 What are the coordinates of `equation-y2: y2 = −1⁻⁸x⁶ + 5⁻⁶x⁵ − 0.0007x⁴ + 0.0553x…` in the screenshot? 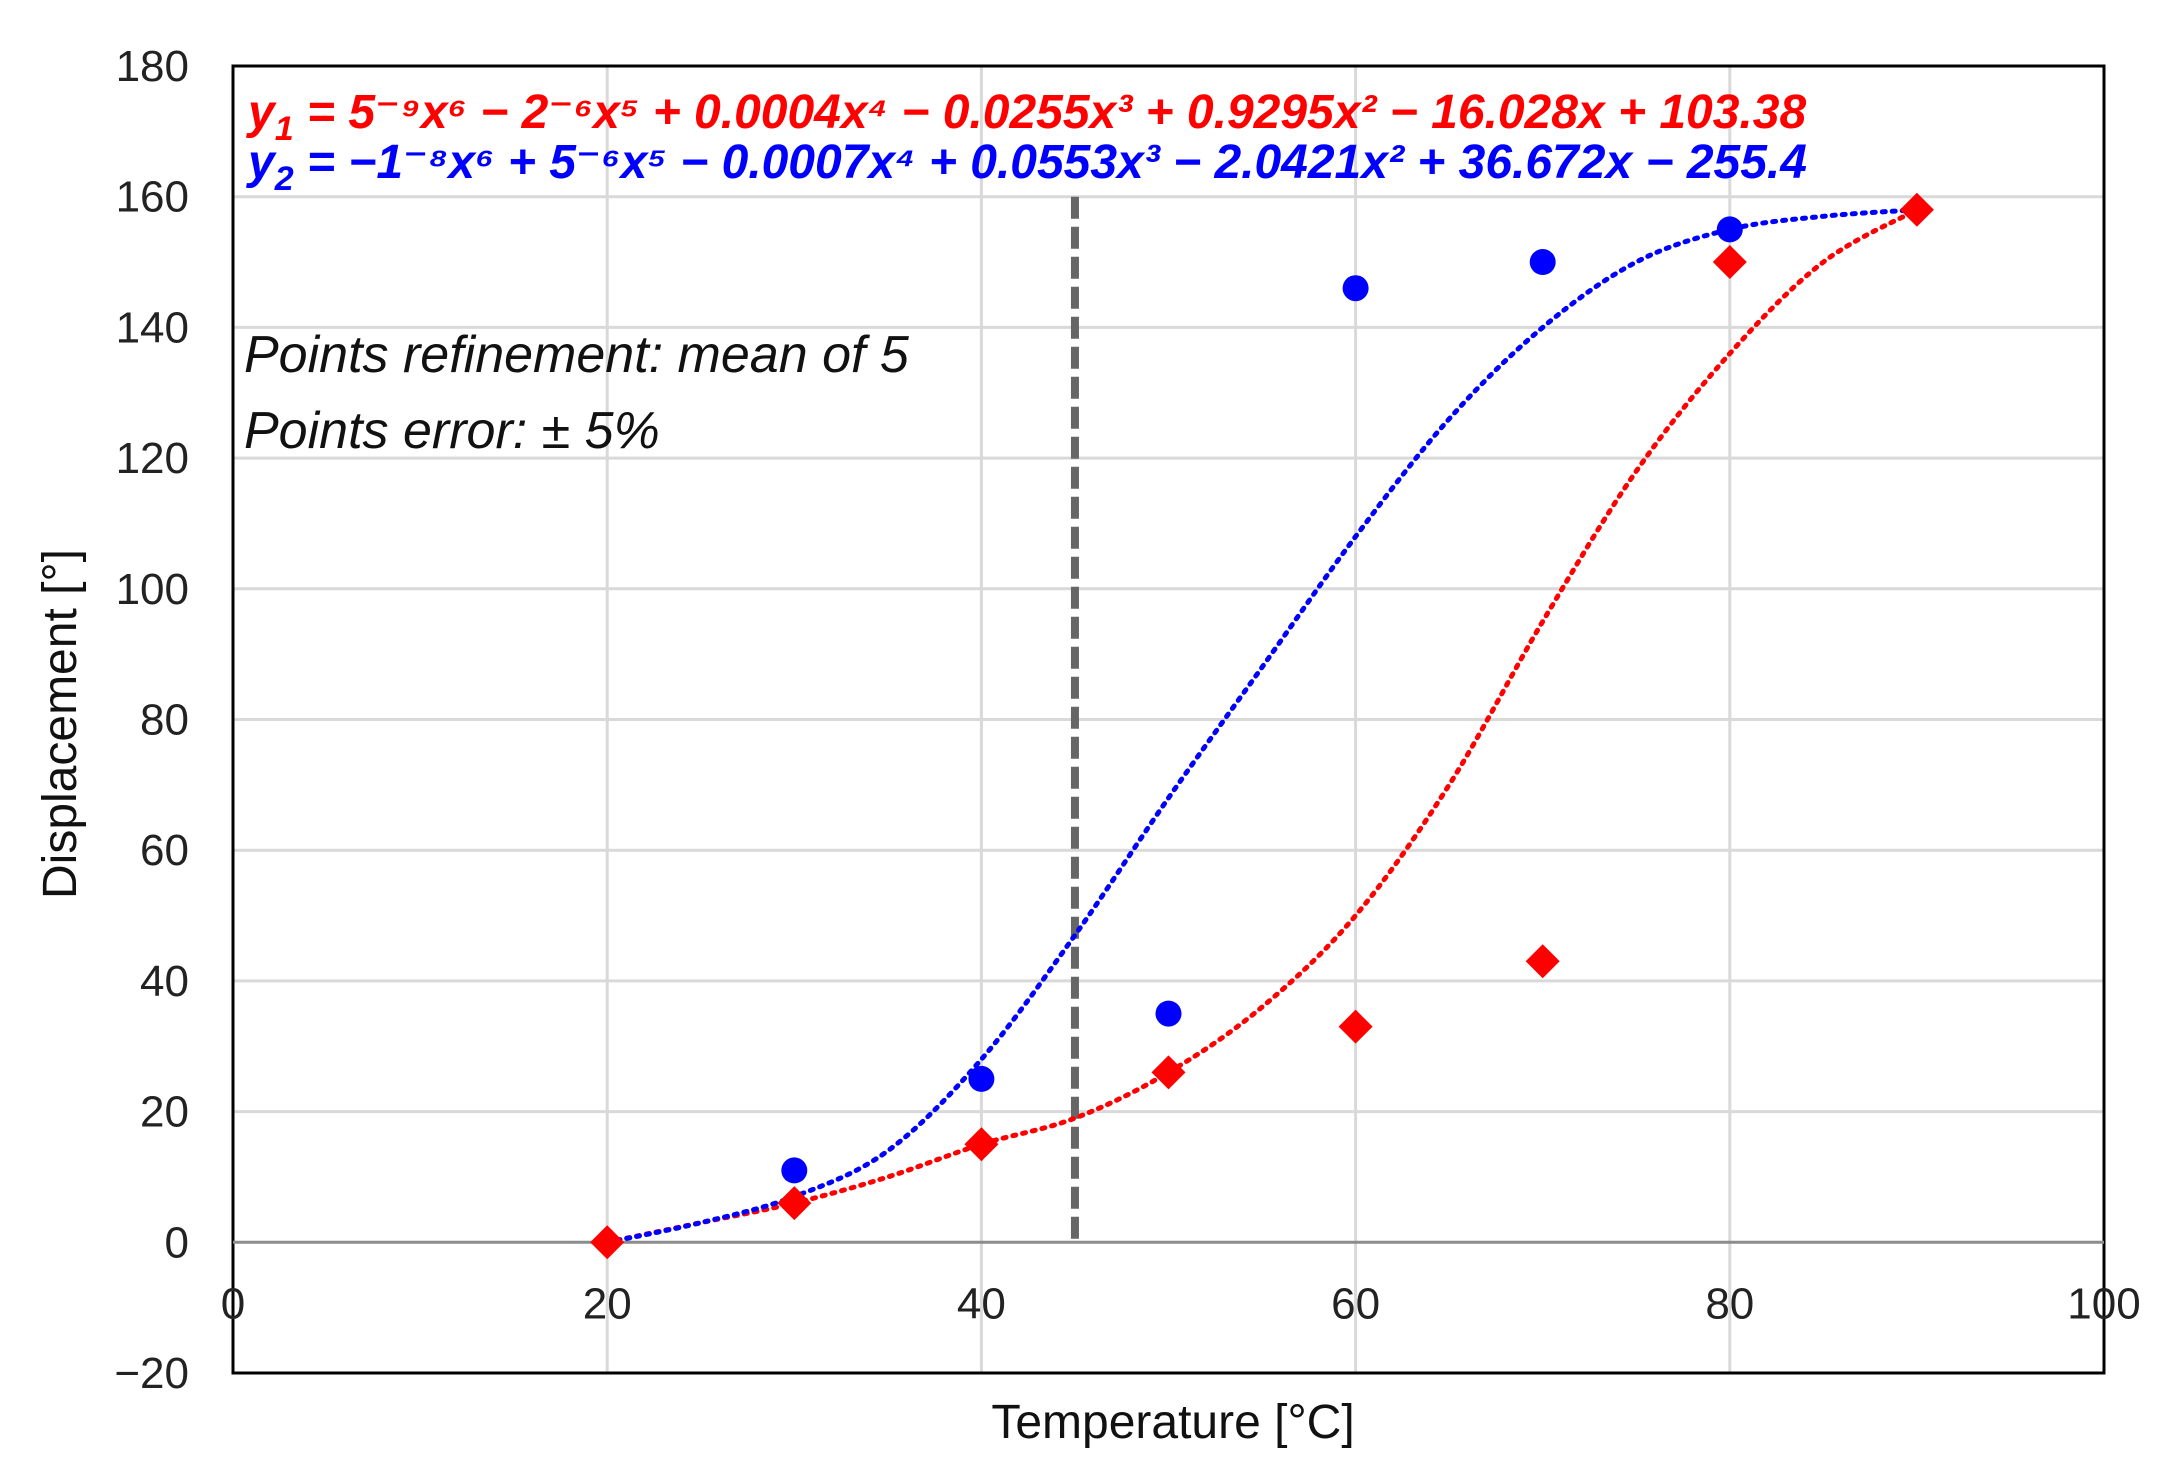 It's located at (1026, 167).